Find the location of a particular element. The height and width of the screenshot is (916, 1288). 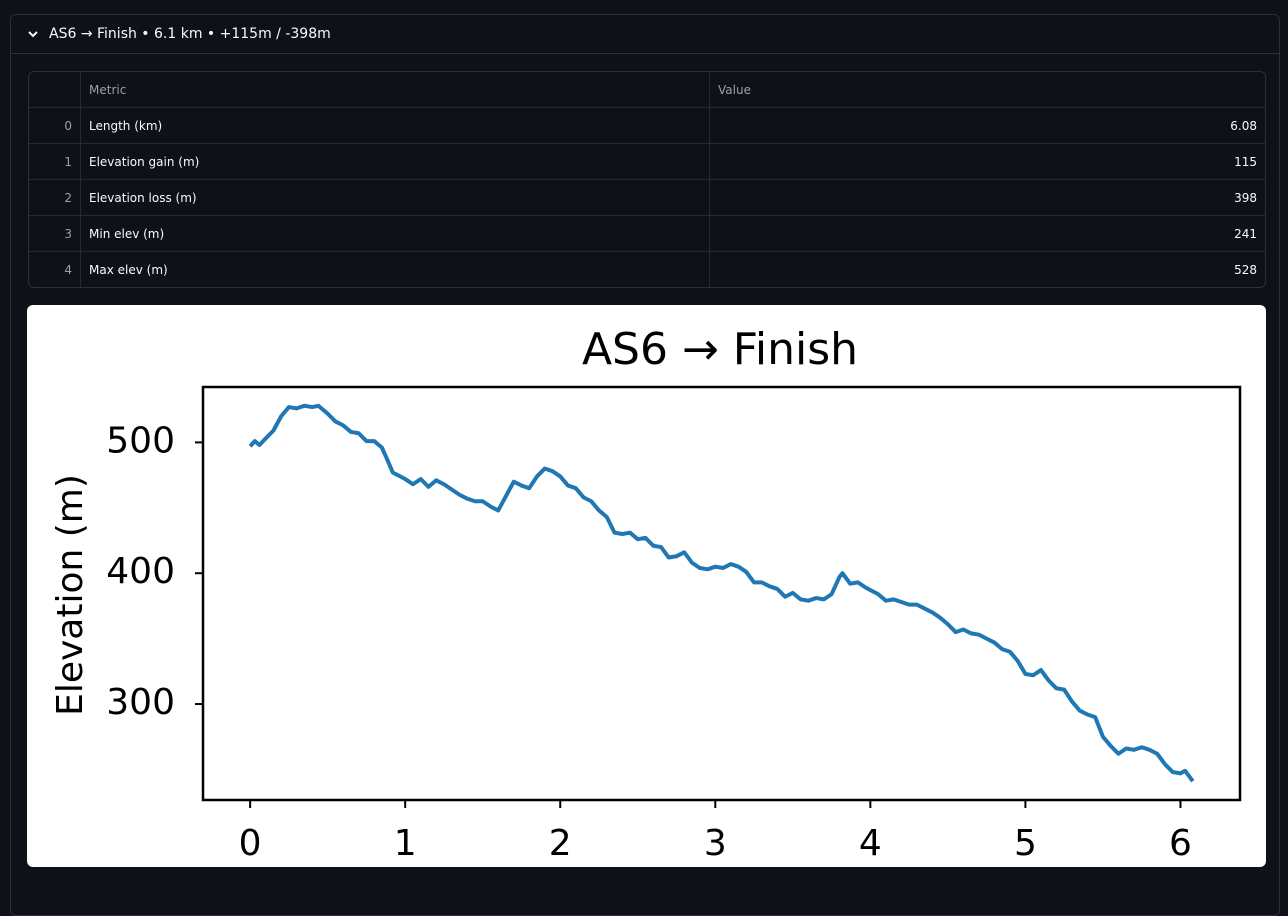

table-header: Metric Value is located at coordinates (647, 89).